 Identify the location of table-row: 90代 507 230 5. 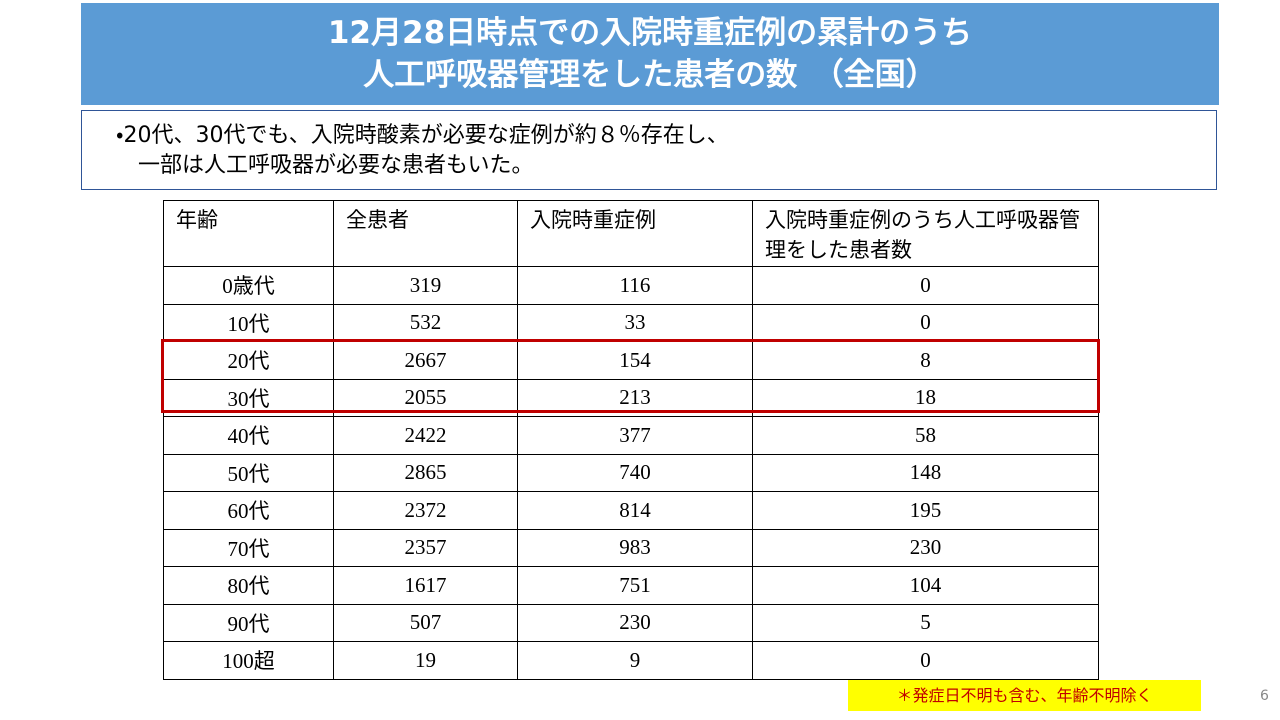
(631, 622).